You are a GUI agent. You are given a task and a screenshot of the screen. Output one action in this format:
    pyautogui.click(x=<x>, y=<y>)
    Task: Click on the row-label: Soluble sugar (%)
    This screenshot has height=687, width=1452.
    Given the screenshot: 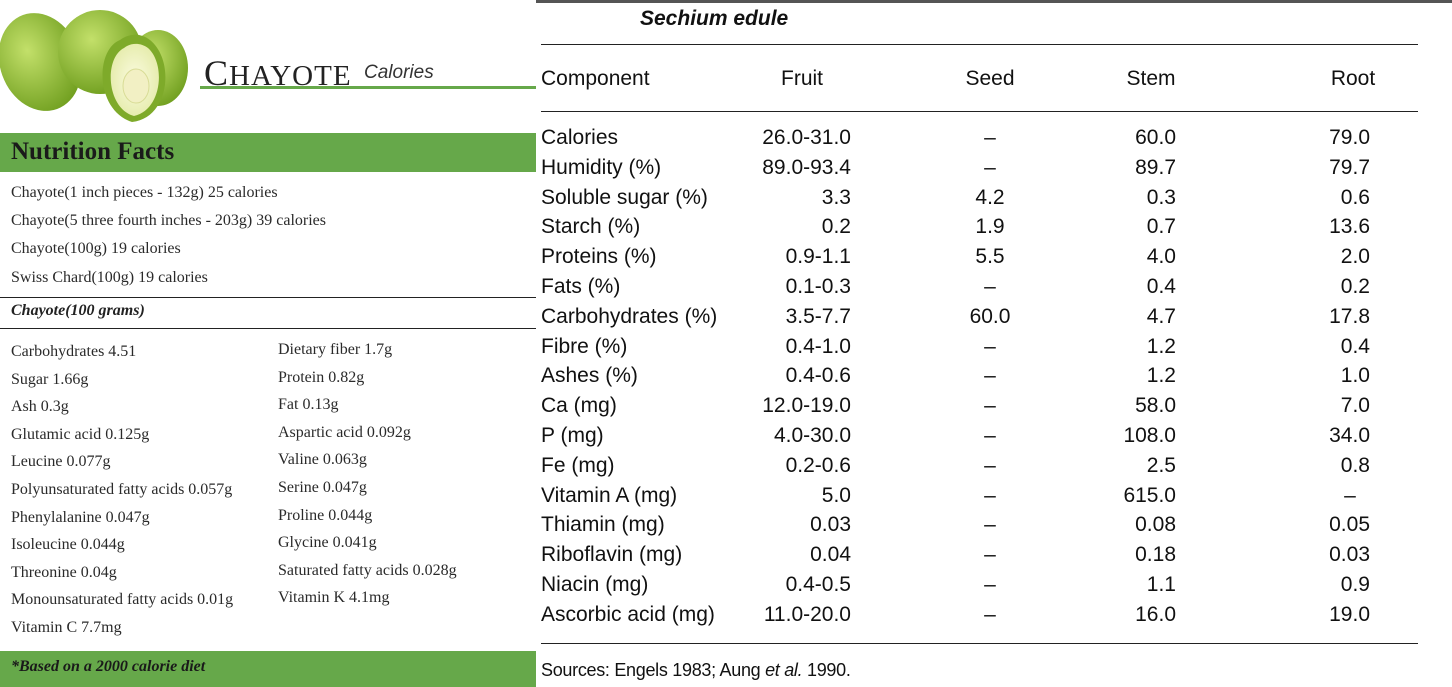 What is the action you would take?
    pyautogui.click(x=624, y=197)
    